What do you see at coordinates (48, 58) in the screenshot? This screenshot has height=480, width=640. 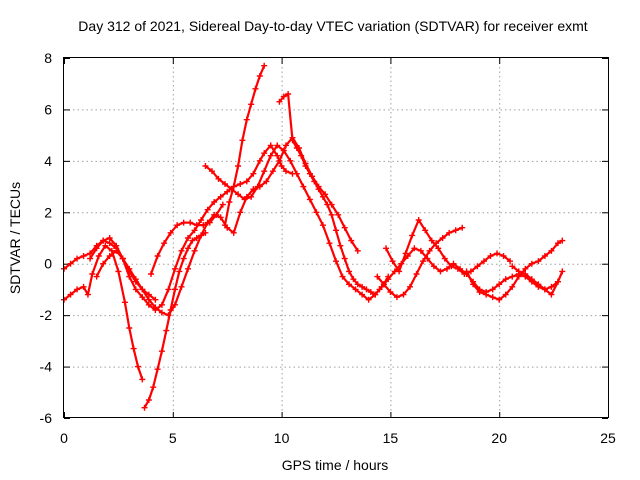 I see `y-tick-label: 8` at bounding box center [48, 58].